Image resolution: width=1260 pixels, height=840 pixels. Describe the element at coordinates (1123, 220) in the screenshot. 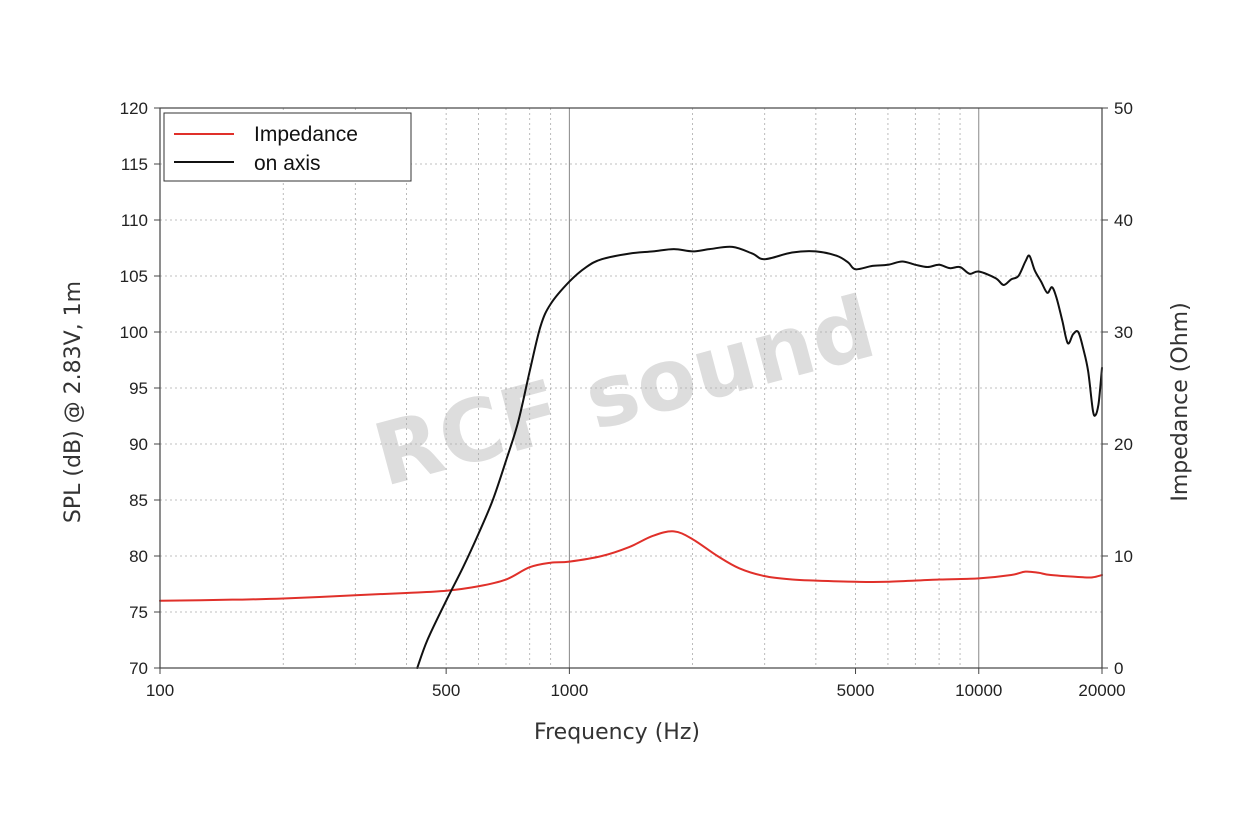

I see `y2-tick-label: 40` at that location.